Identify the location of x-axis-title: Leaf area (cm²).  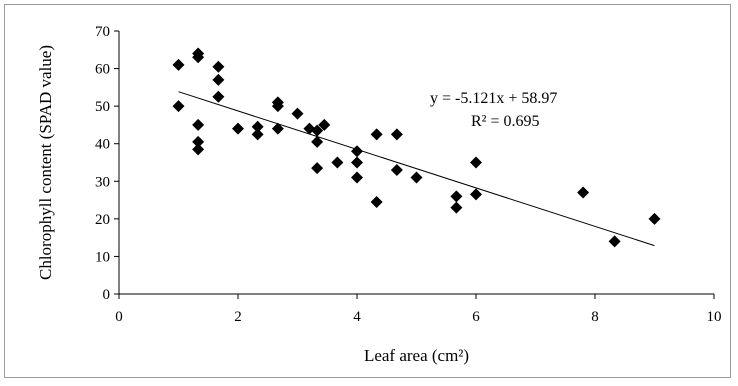
(416, 355).